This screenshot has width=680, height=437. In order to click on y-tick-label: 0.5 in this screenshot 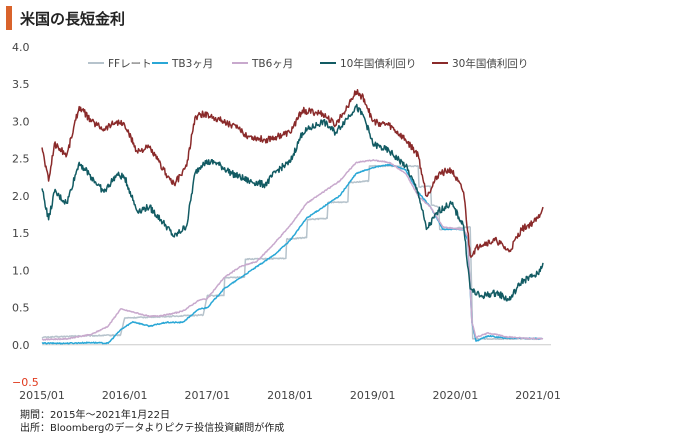, I will do `click(21, 308)`.